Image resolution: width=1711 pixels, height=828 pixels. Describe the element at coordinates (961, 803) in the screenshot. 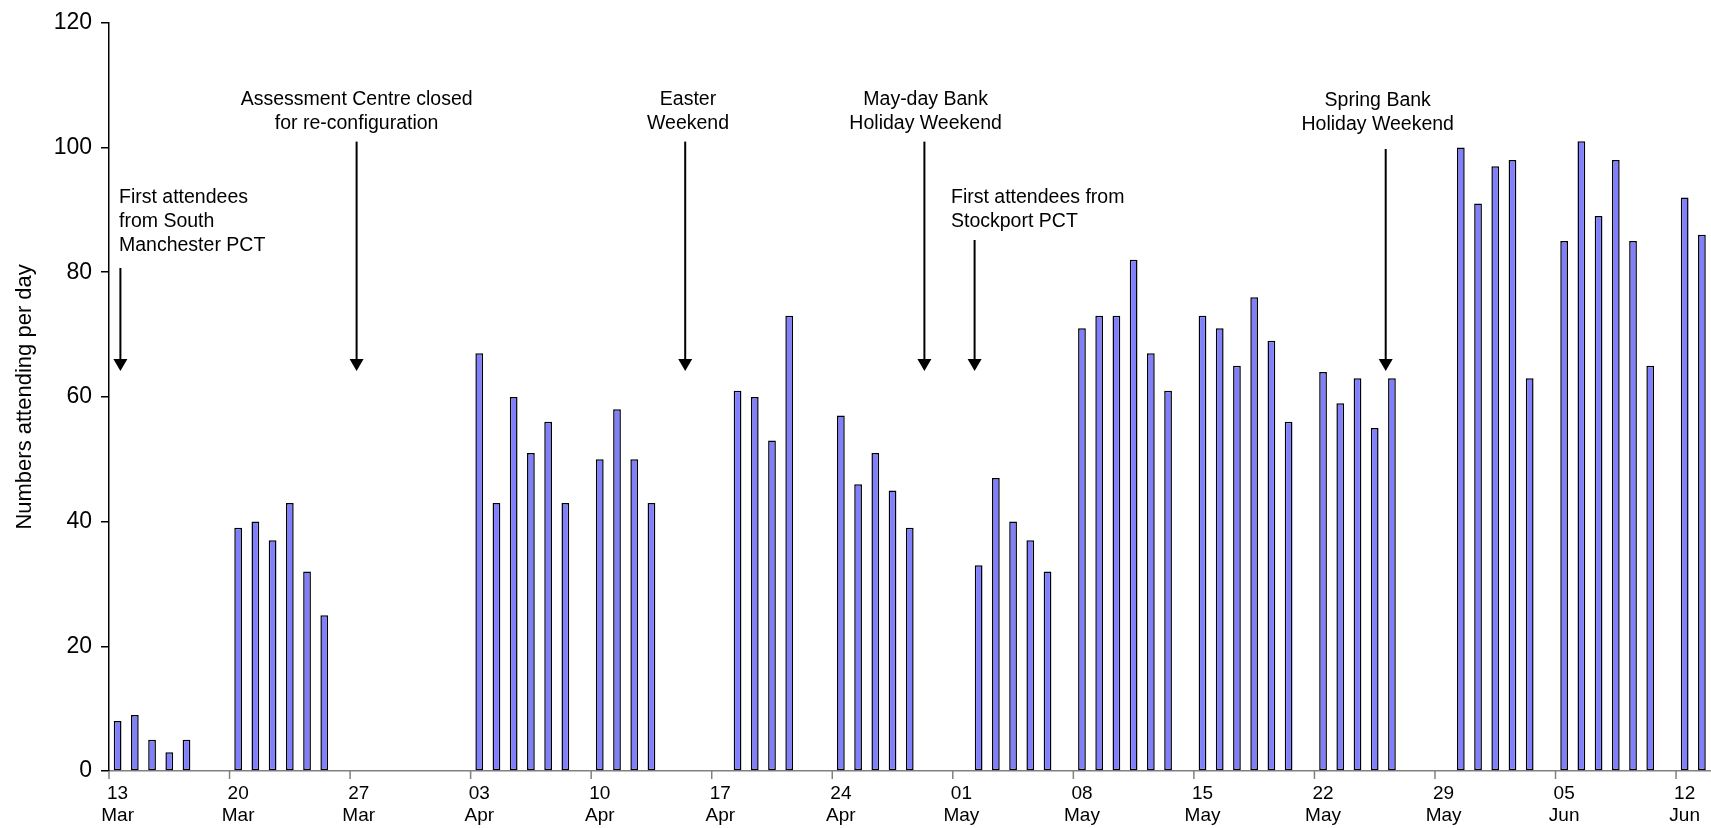

I see `x-tick-label: 01 May` at that location.